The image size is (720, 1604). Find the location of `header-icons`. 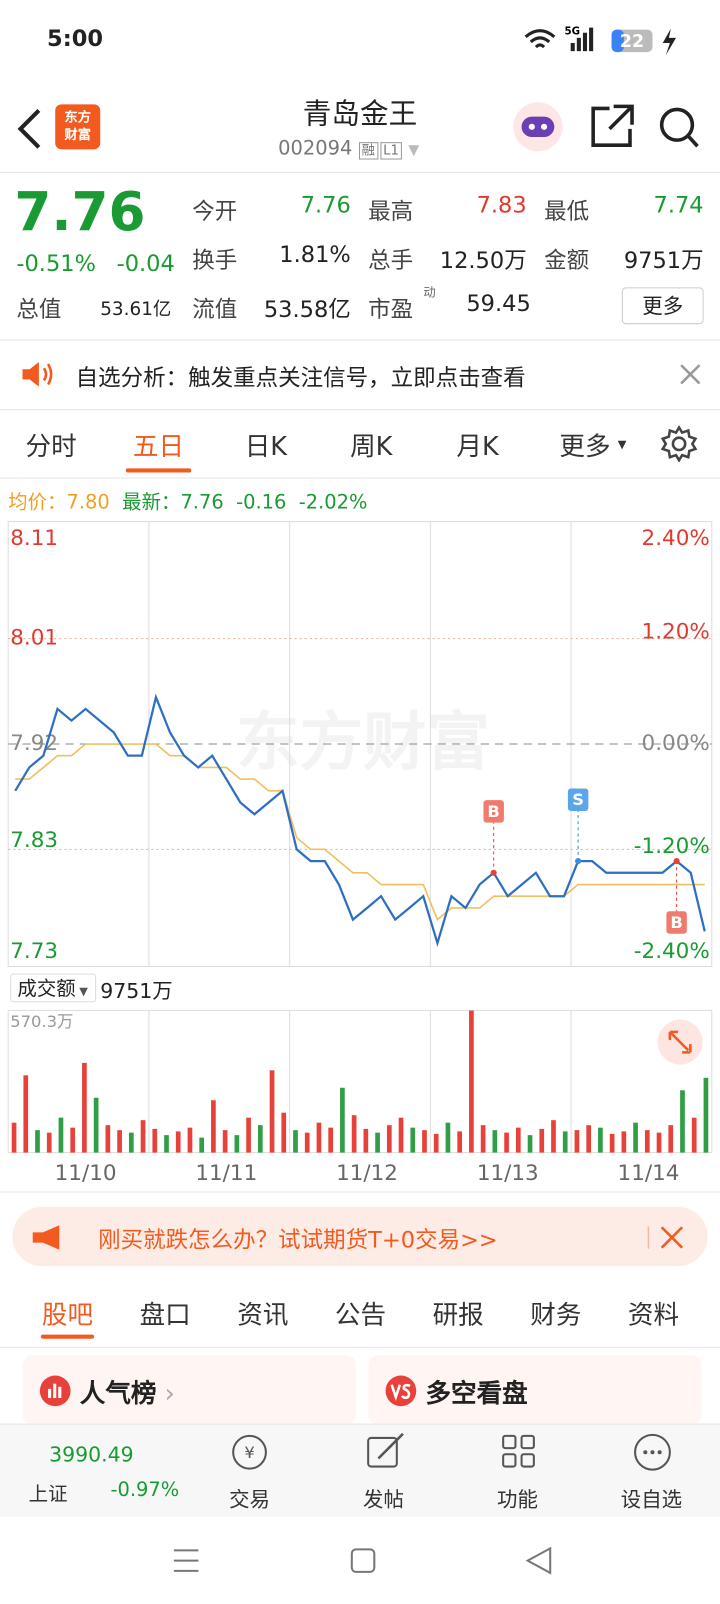

header-icons is located at coordinates (608, 126).